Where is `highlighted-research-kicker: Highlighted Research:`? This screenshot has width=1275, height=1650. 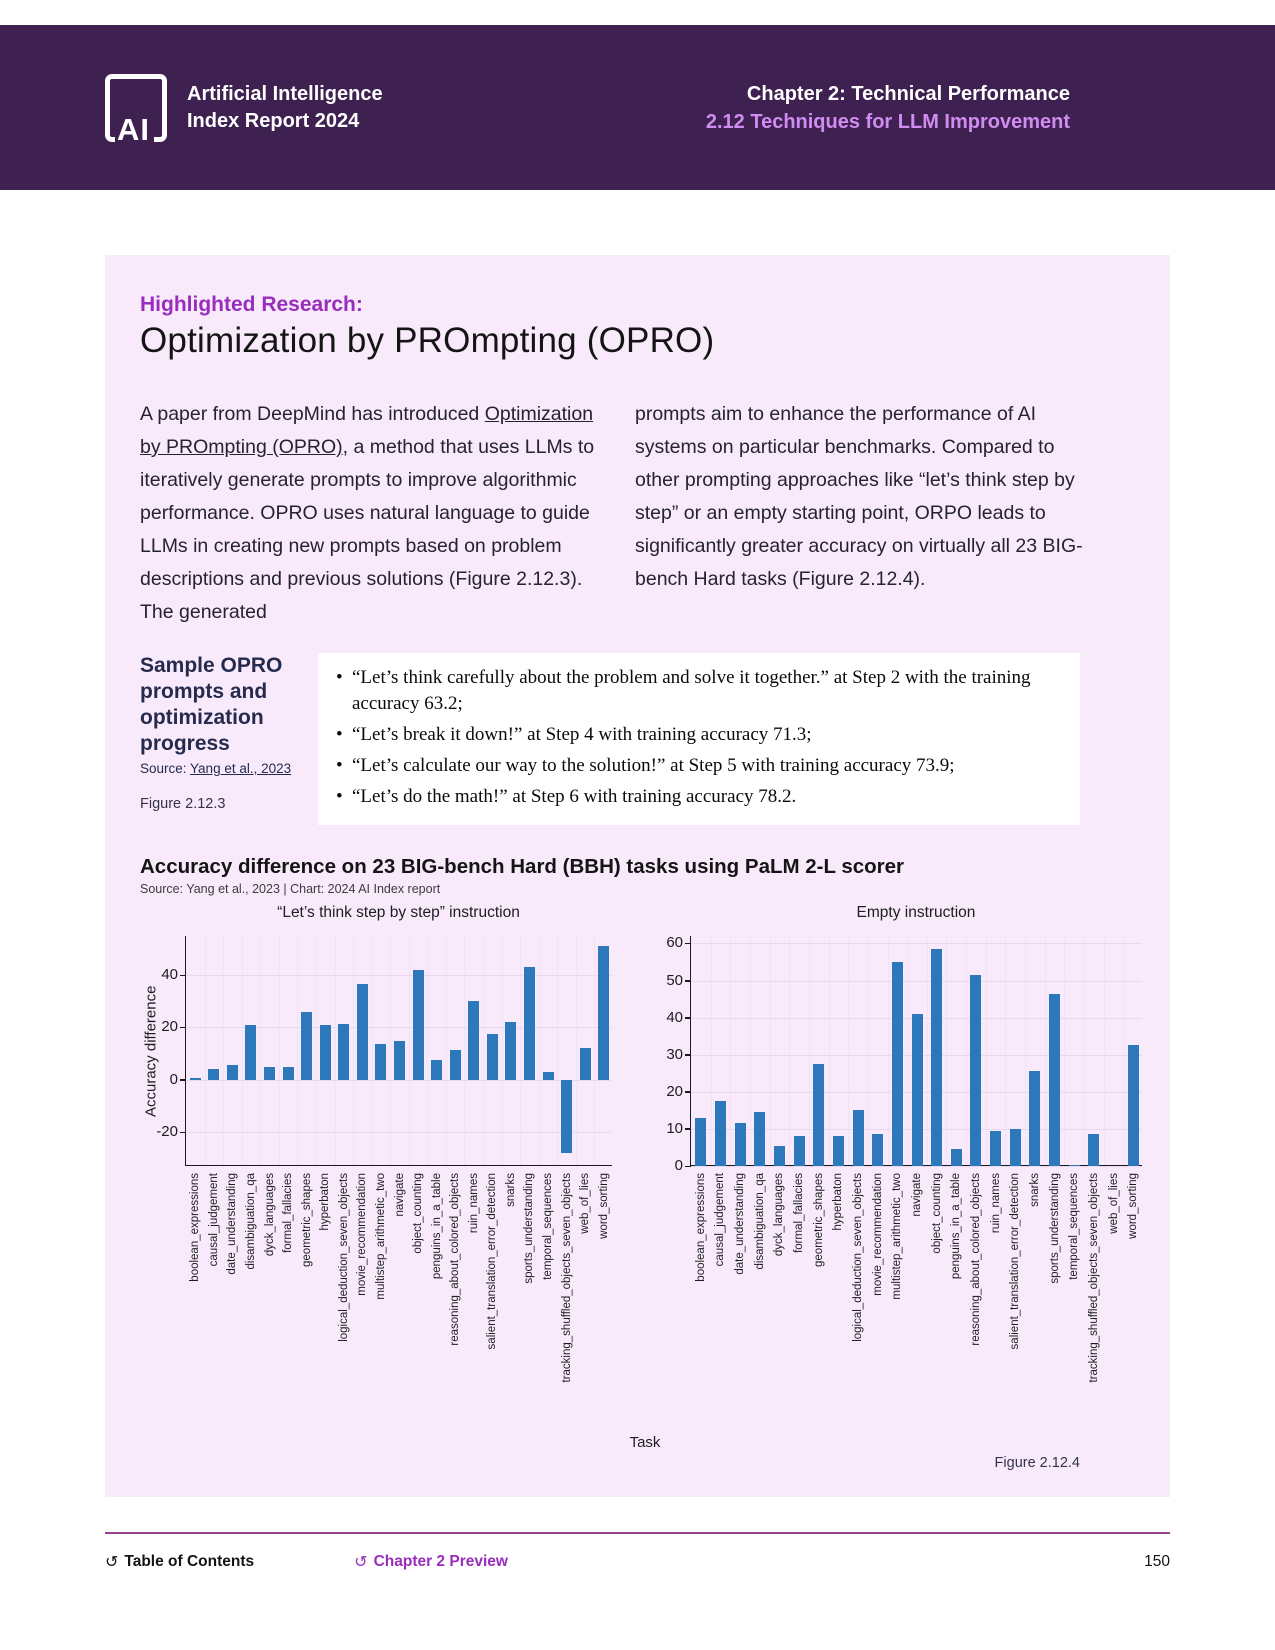 highlighted-research-kicker: Highlighted Research: is located at coordinates (251, 304).